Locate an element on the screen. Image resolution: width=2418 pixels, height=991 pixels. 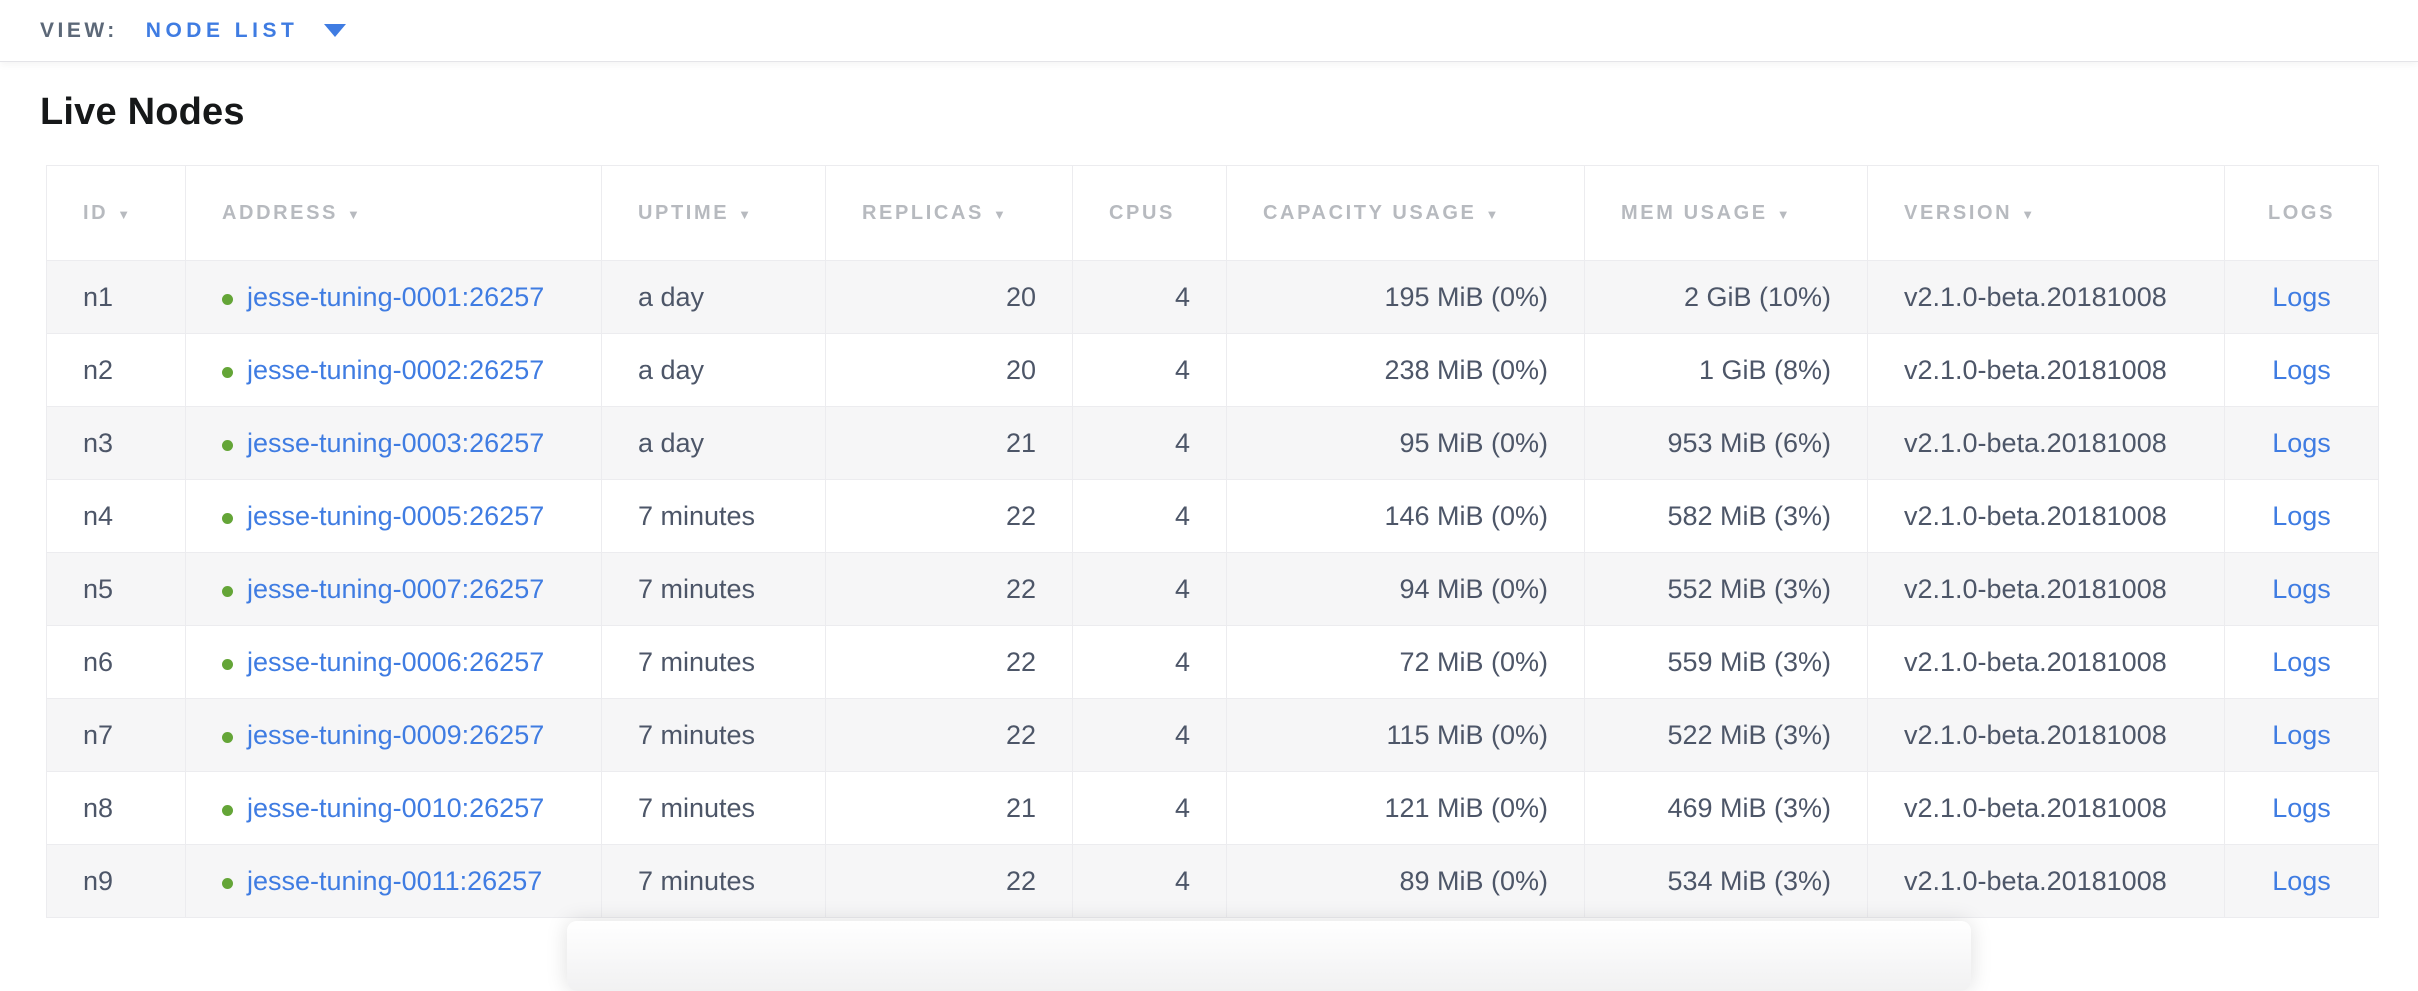
column-header-capacity-usage: CAPACITY USAGE ▼ is located at coordinates (1405, 213).